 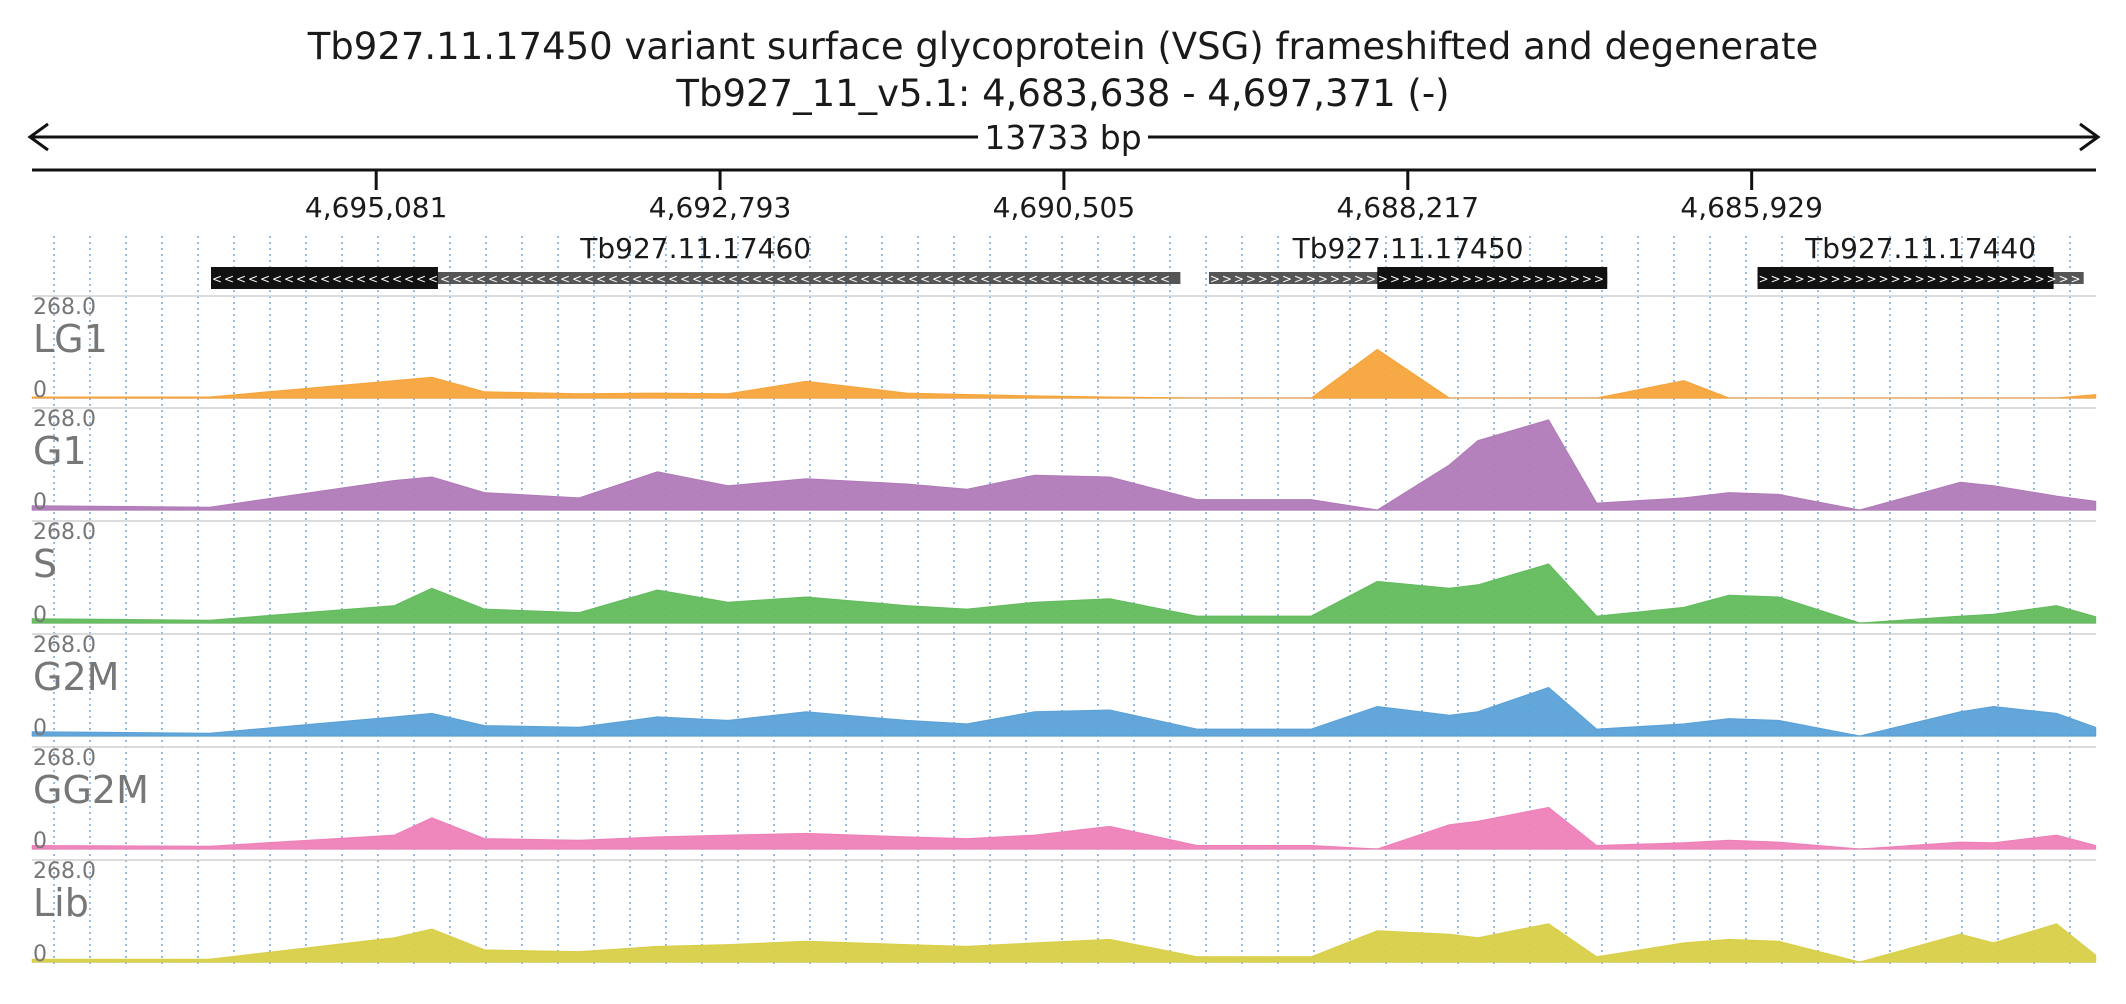 What do you see at coordinates (1062, 93) in the screenshot?
I see `genomic-location: Tb927_11_v5.1: 4,683,638 - 4,697,371 (-)` at bounding box center [1062, 93].